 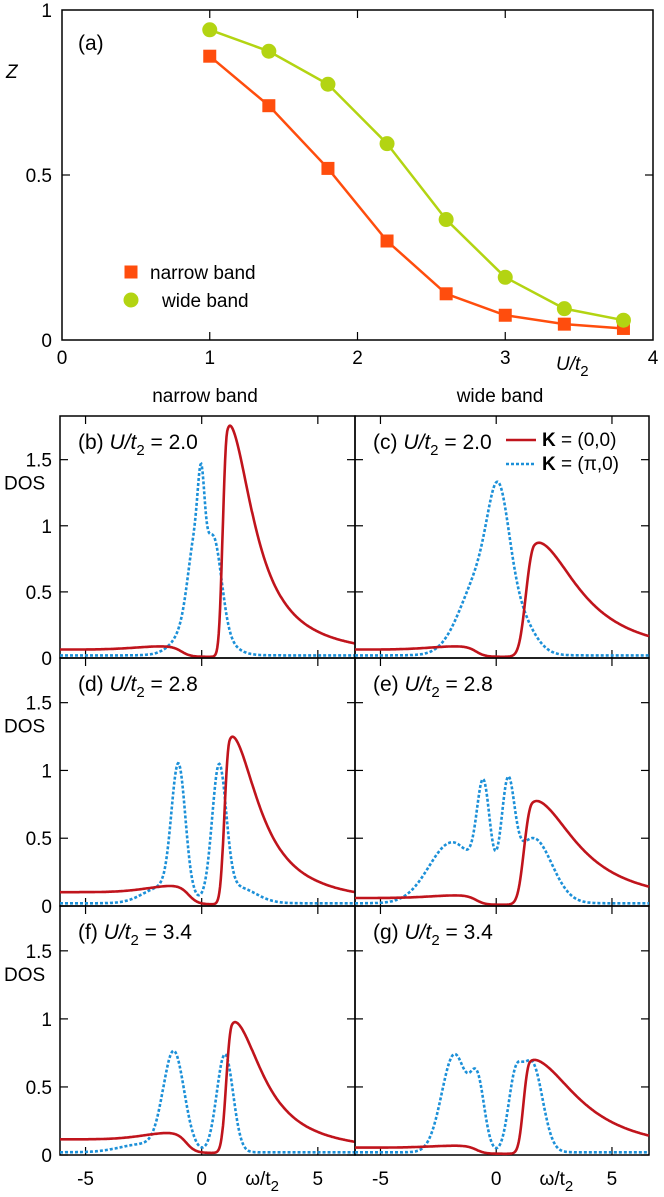 I want to click on dos-panel-label: (d) U/t2 = 2.8, so click(x=138, y=687).